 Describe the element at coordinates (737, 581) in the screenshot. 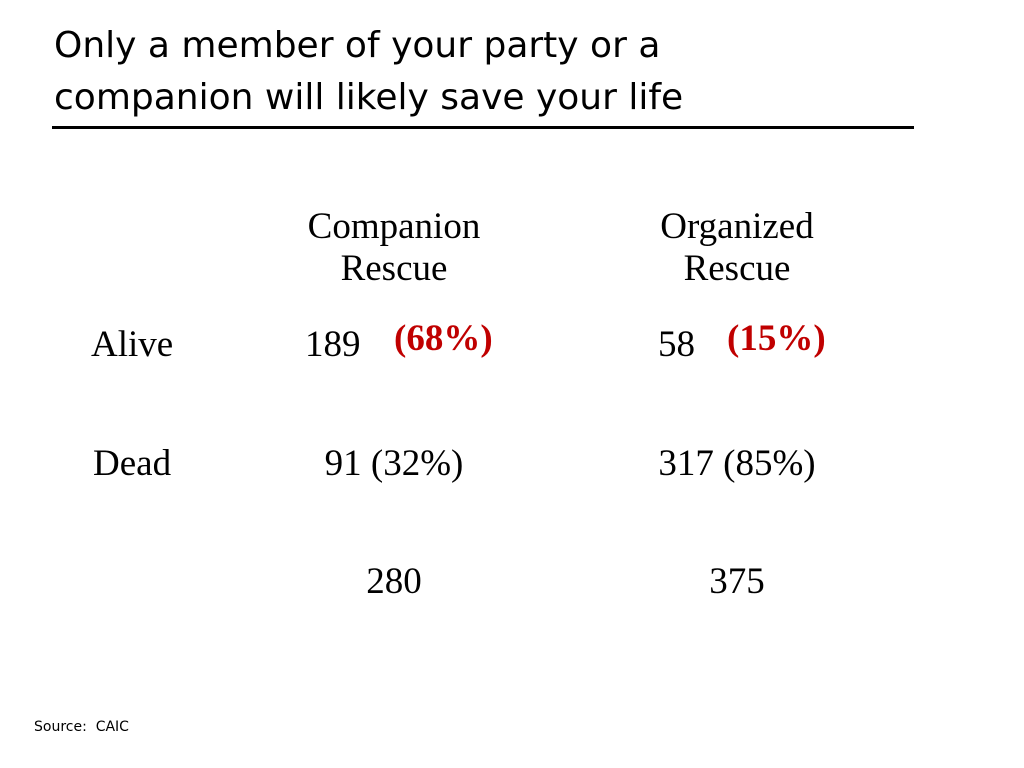

I see `total-organized: 375` at that location.